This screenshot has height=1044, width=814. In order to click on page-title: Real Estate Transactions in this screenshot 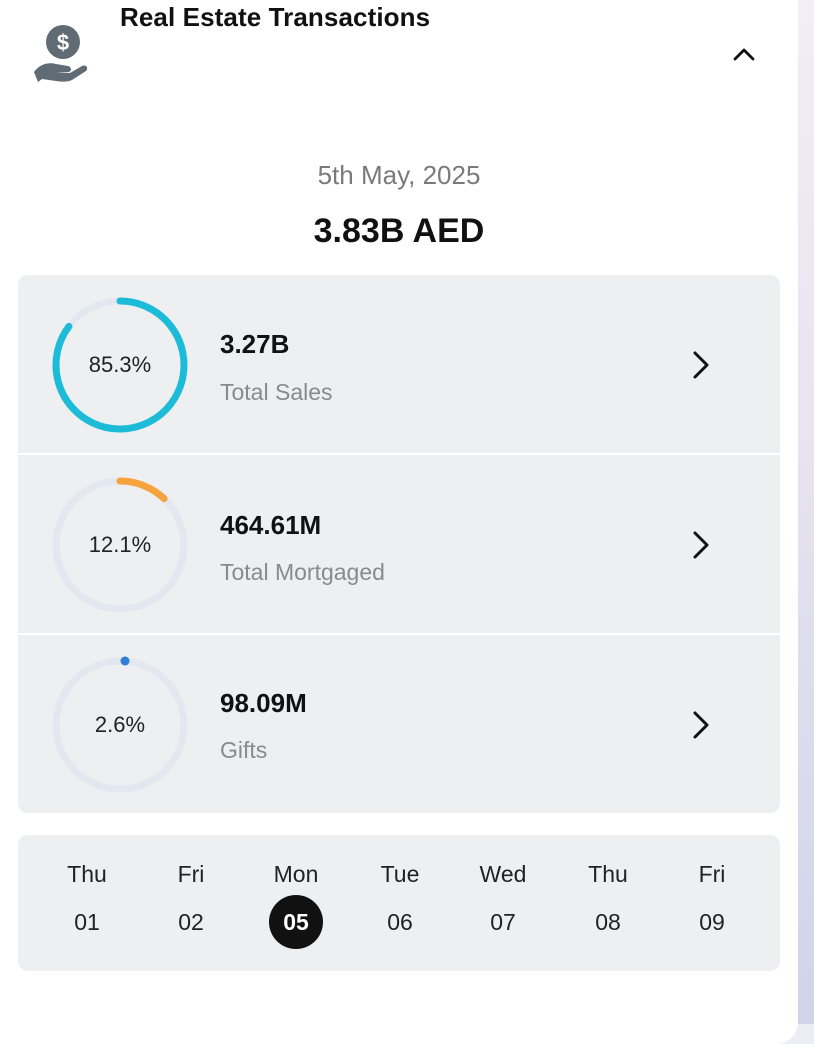, I will do `click(275, 17)`.